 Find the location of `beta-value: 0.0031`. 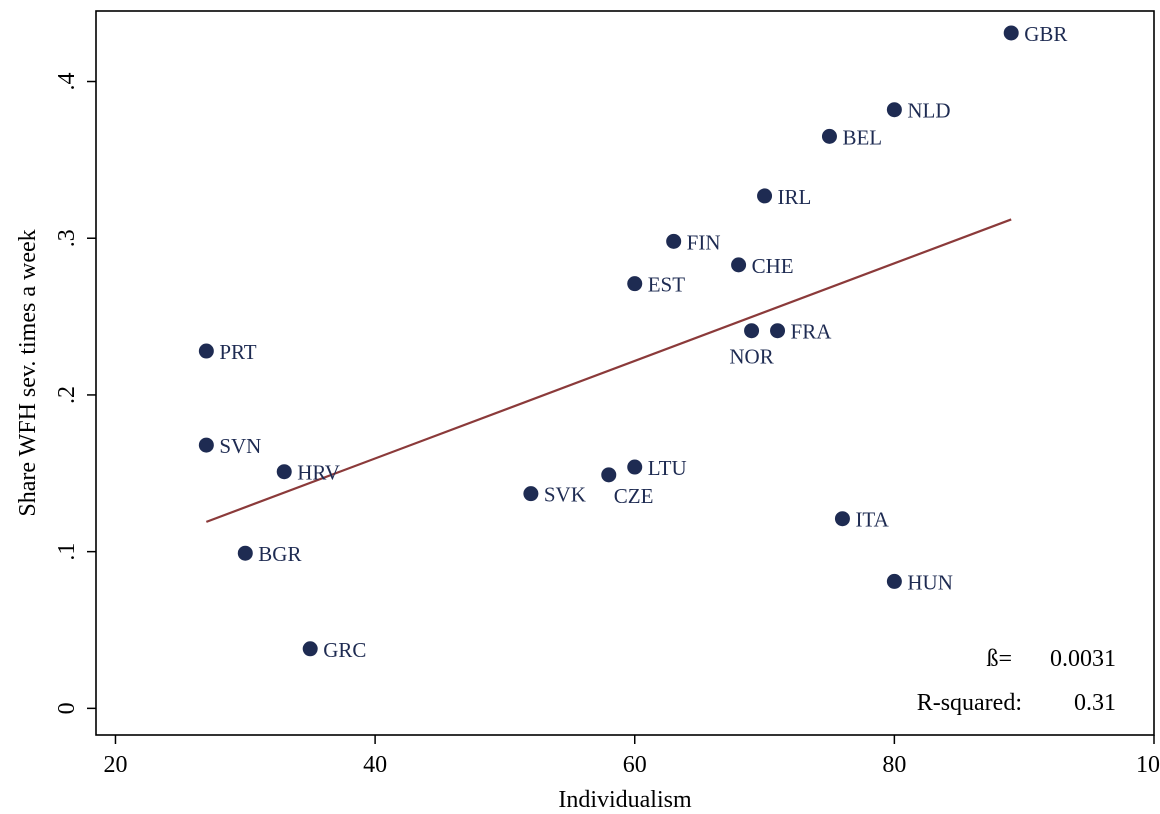

beta-value: 0.0031 is located at coordinates (1083, 659).